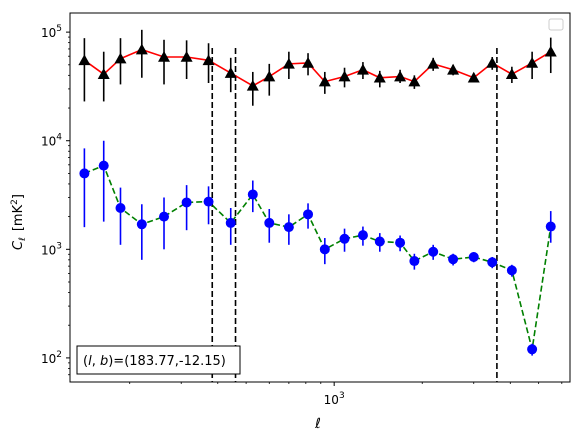 The height and width of the screenshot is (441, 580). I want to click on y-tick-label: 10⁴, so click(51, 141).